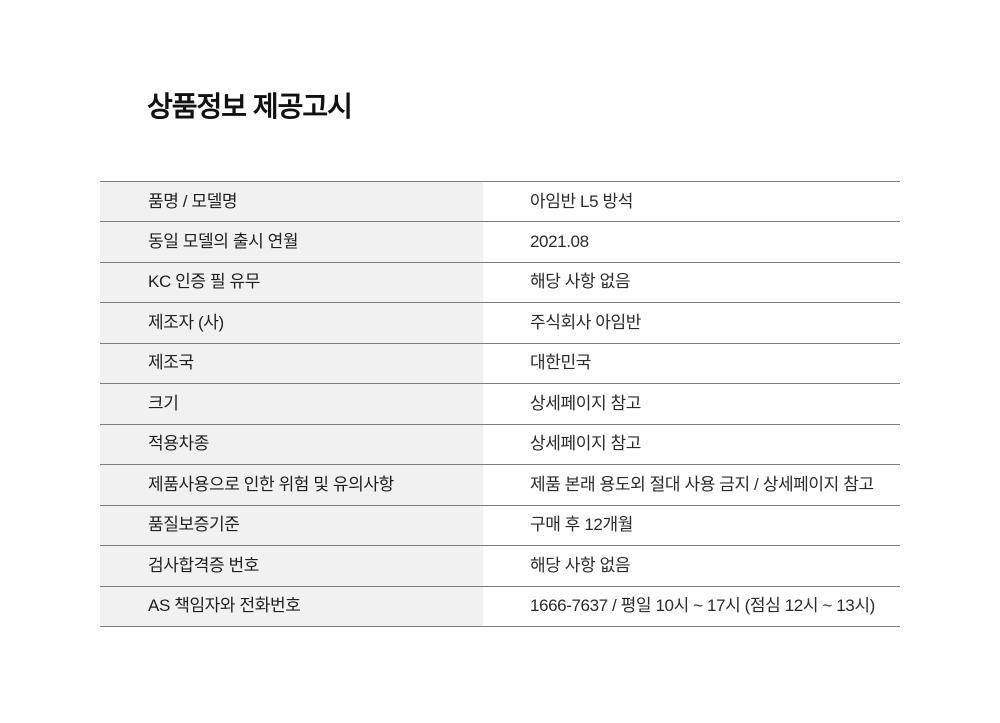 The image size is (1000, 723). I want to click on row-value: 대한민국, so click(691, 363).